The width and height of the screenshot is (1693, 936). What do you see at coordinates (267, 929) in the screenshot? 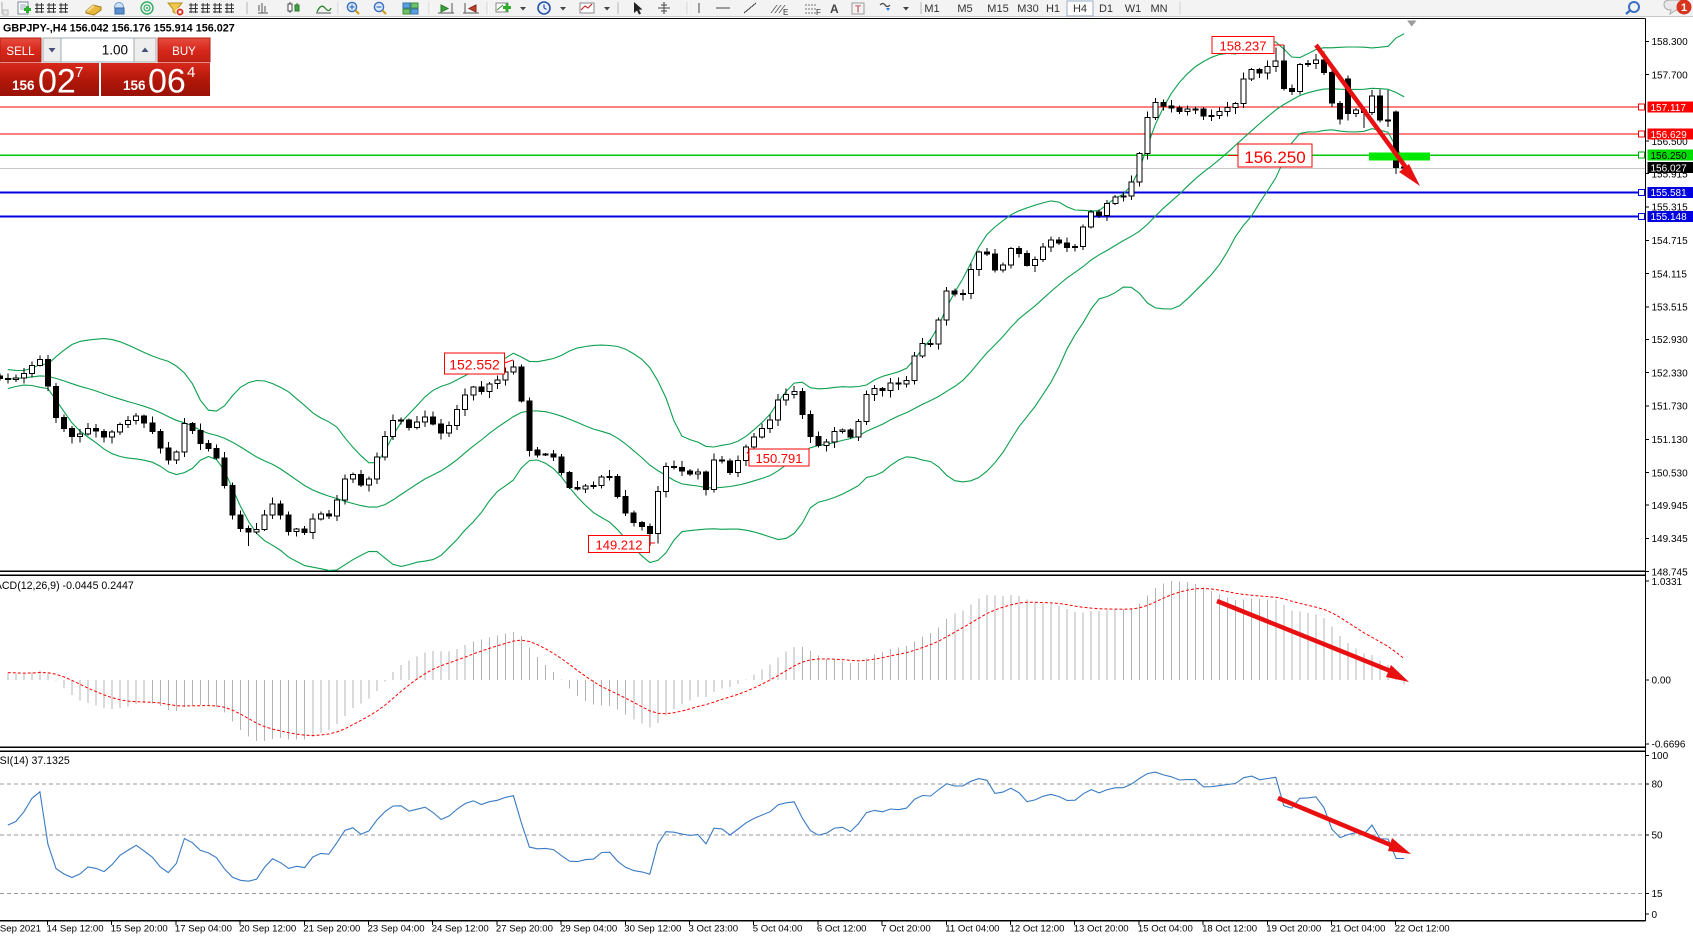
I see `svg-text: 20 Sep 12:00` at bounding box center [267, 929].